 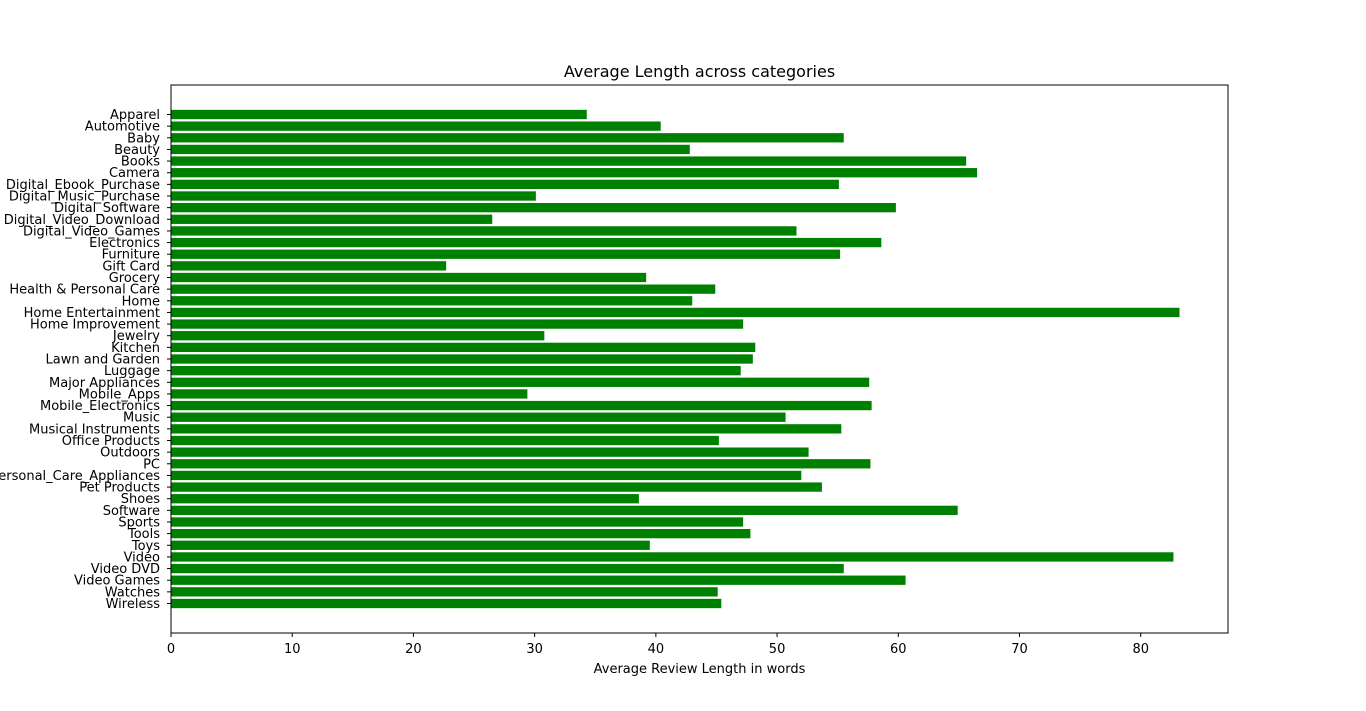 I want to click on y-tick-label: Digital_Video_Download, so click(x=82, y=220).